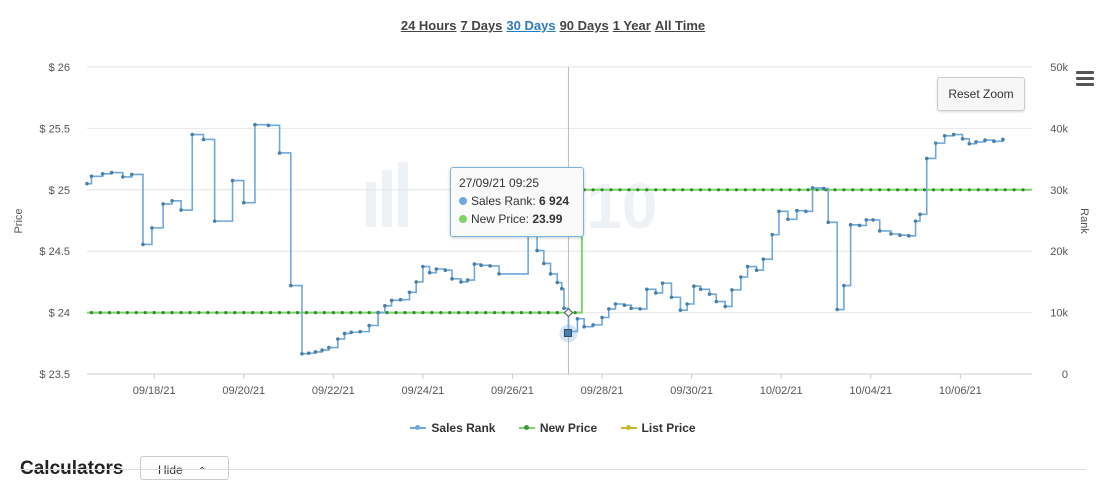 This screenshot has height=480, width=1106. I want to click on y-left-tick-label: $ 24.5, so click(54, 252).